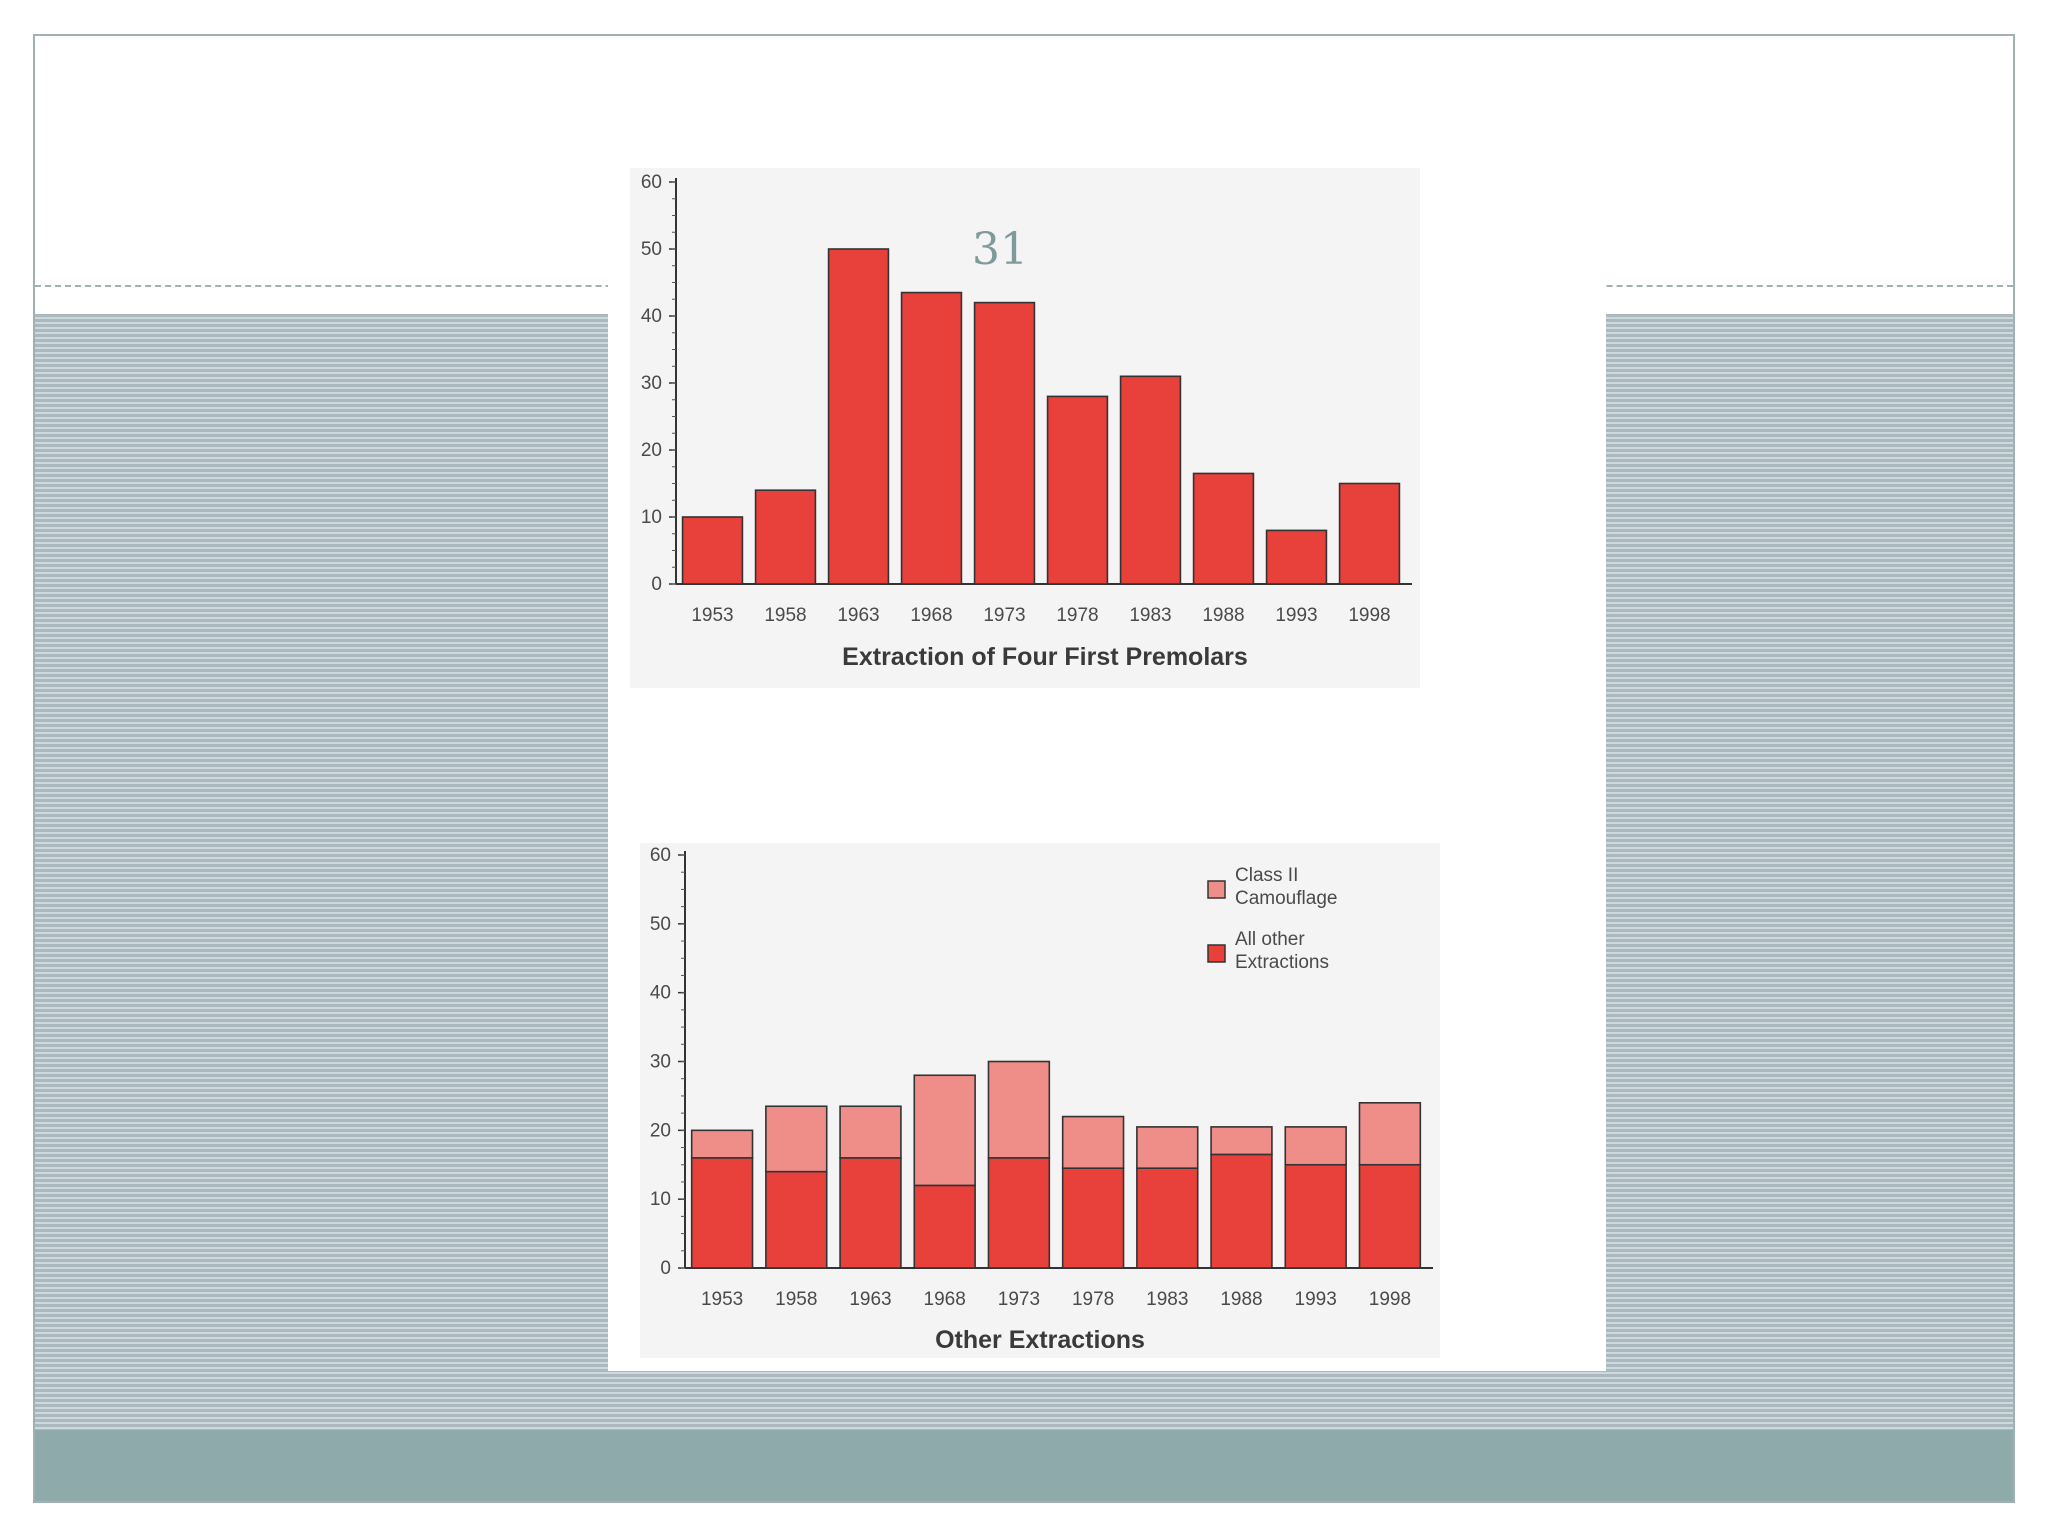 Image resolution: width=2048 pixels, height=1536 pixels. What do you see at coordinates (1167, 1147) in the screenshot?
I see `bar-1983-class-ii-camouflage` at bounding box center [1167, 1147].